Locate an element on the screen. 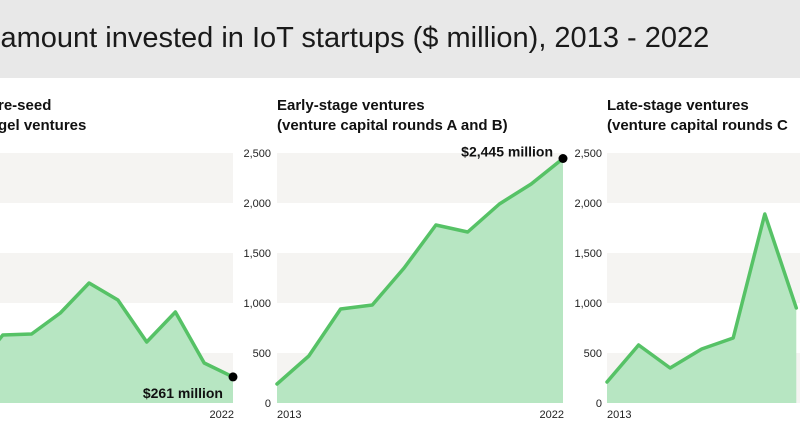  panel-title-line: re-seed is located at coordinates (26, 105).